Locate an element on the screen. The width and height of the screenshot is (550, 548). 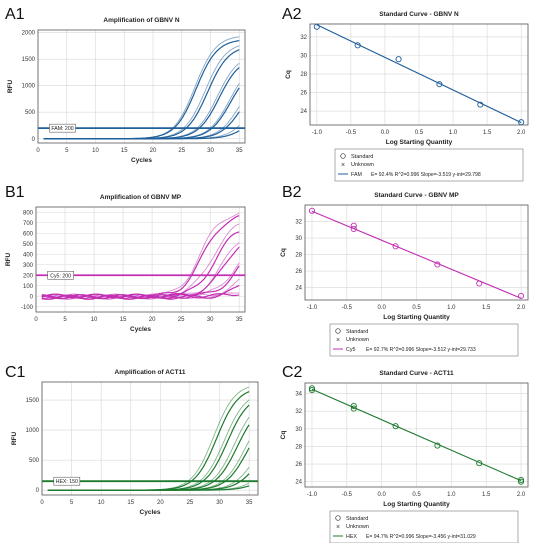
y-tick-label: 32 is located at coordinates (298, 412).